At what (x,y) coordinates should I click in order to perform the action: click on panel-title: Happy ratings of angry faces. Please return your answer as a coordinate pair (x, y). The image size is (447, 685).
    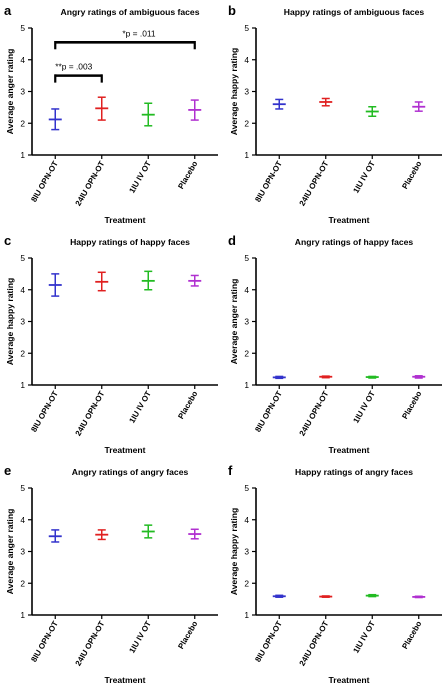
    Looking at the image, I should click on (354, 472).